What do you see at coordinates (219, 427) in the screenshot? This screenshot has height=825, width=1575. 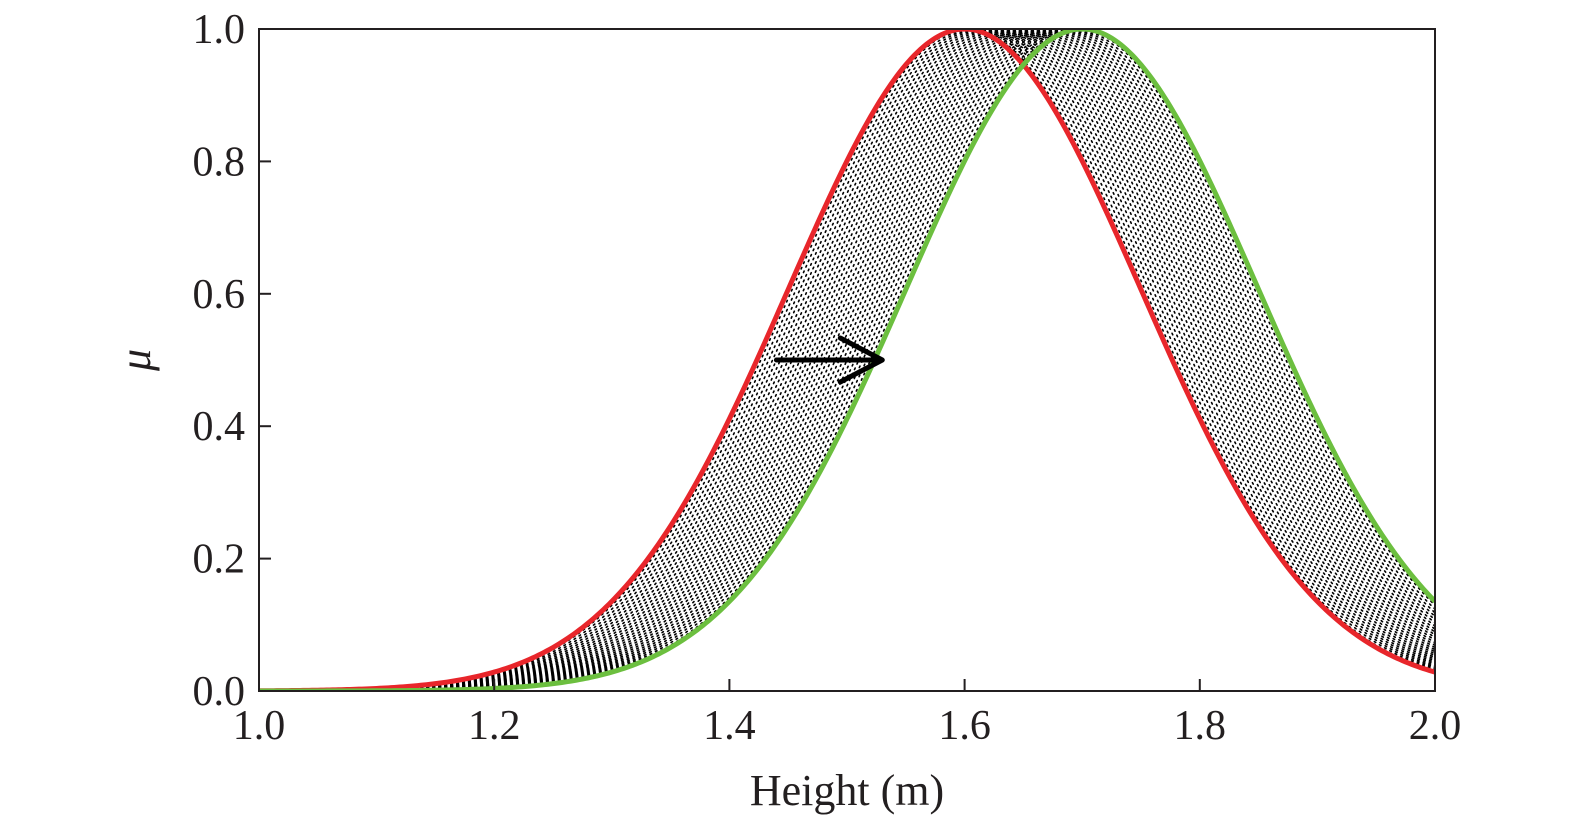 I see `y-tick-label: 0.4` at bounding box center [219, 427].